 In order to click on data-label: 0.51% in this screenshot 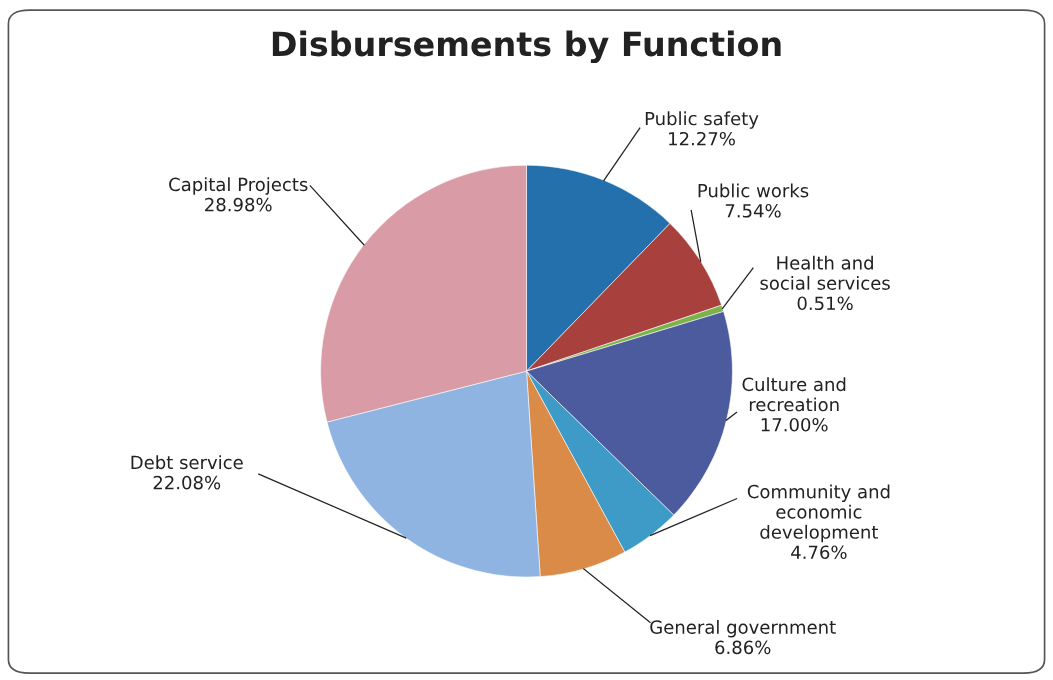, I will do `click(825, 303)`.